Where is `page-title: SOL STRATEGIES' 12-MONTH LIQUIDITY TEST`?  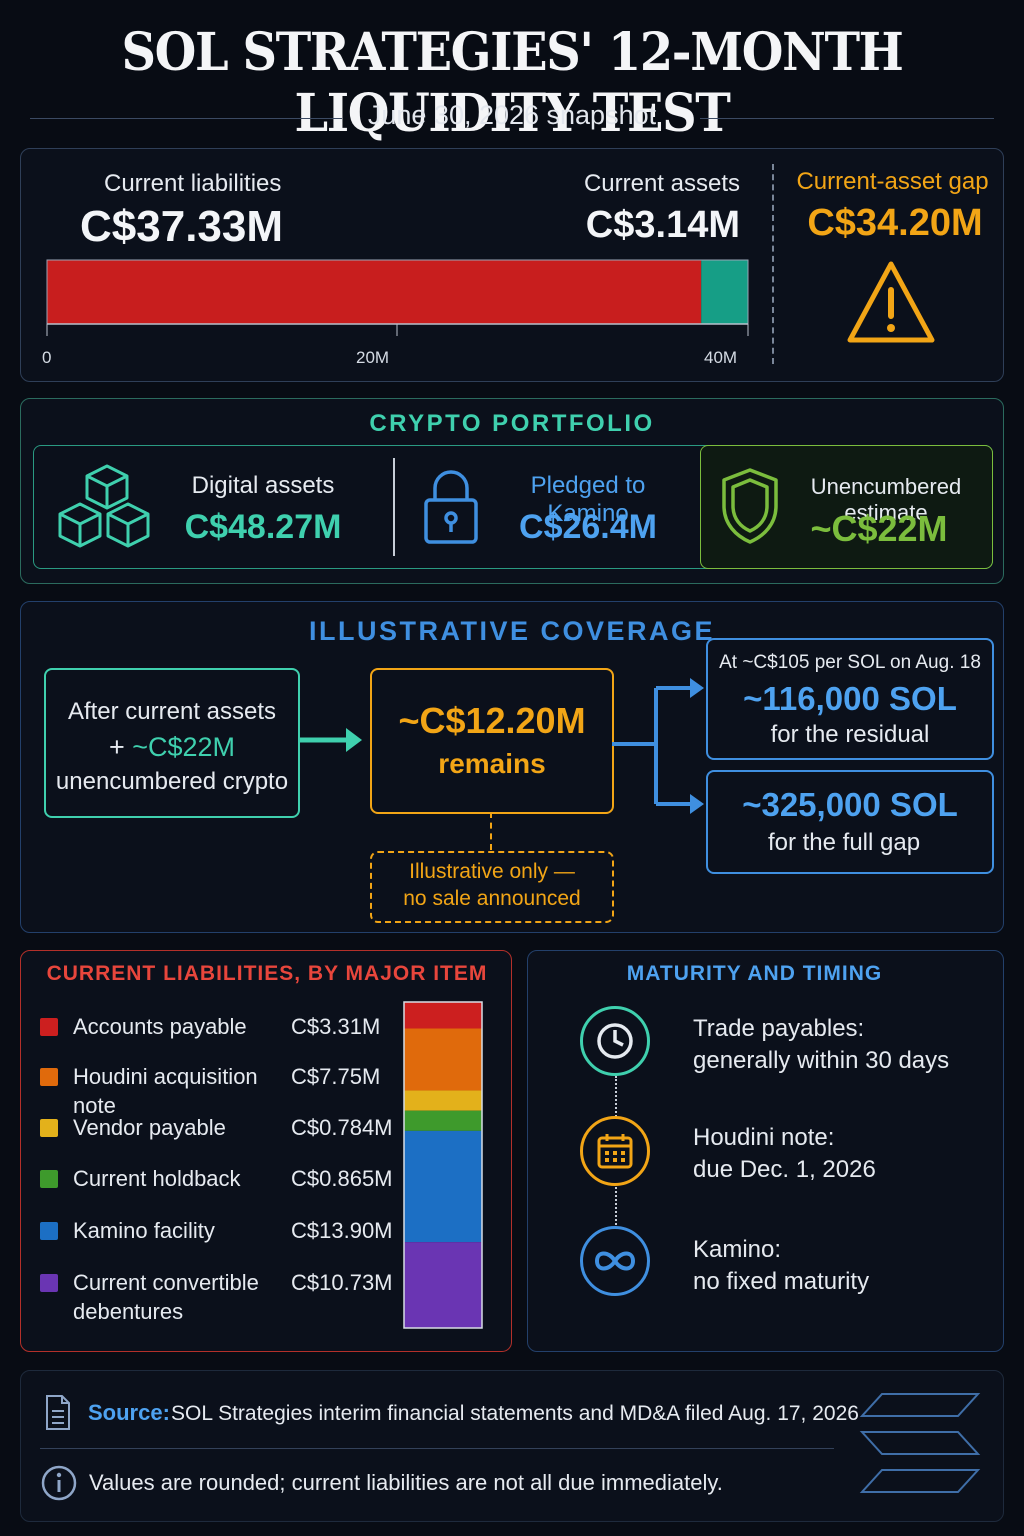
page-title: SOL STRATEGIES' 12-MONTH LIQUIDITY TEST is located at coordinates (512, 83).